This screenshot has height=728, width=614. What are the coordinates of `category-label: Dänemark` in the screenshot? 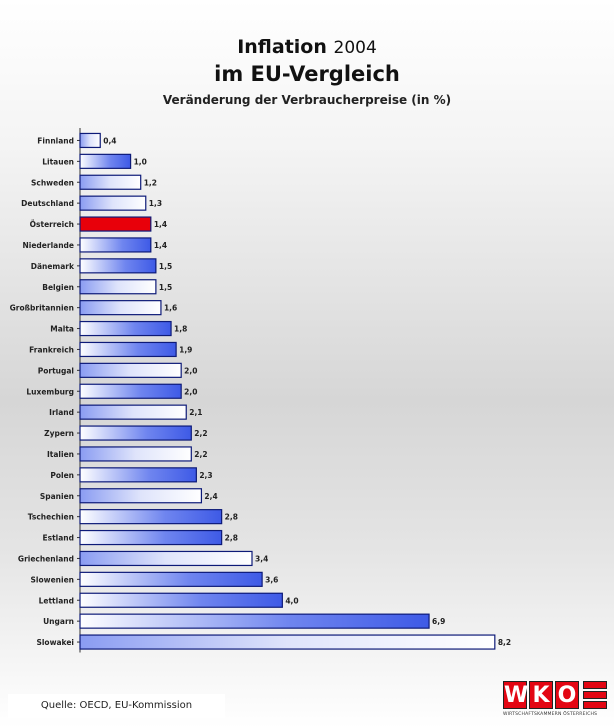 It's located at (53, 266).